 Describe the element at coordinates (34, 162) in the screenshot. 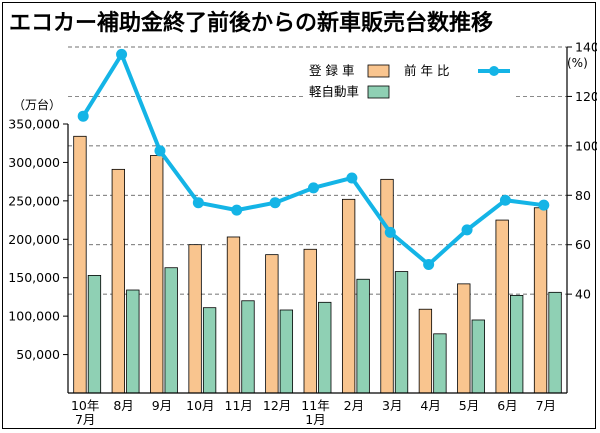

I see `left-tick-label: 300,000` at that location.